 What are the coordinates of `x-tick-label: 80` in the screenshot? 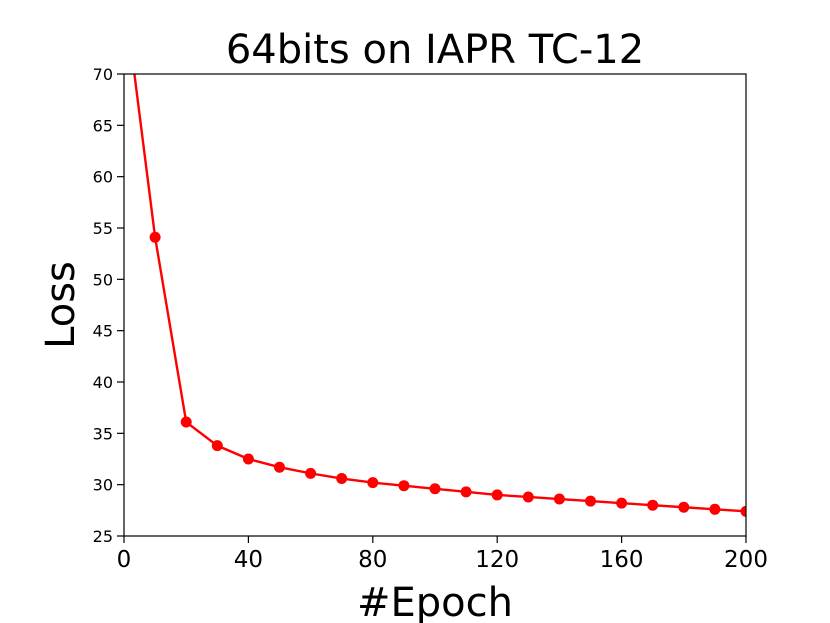 It's located at (372, 560).